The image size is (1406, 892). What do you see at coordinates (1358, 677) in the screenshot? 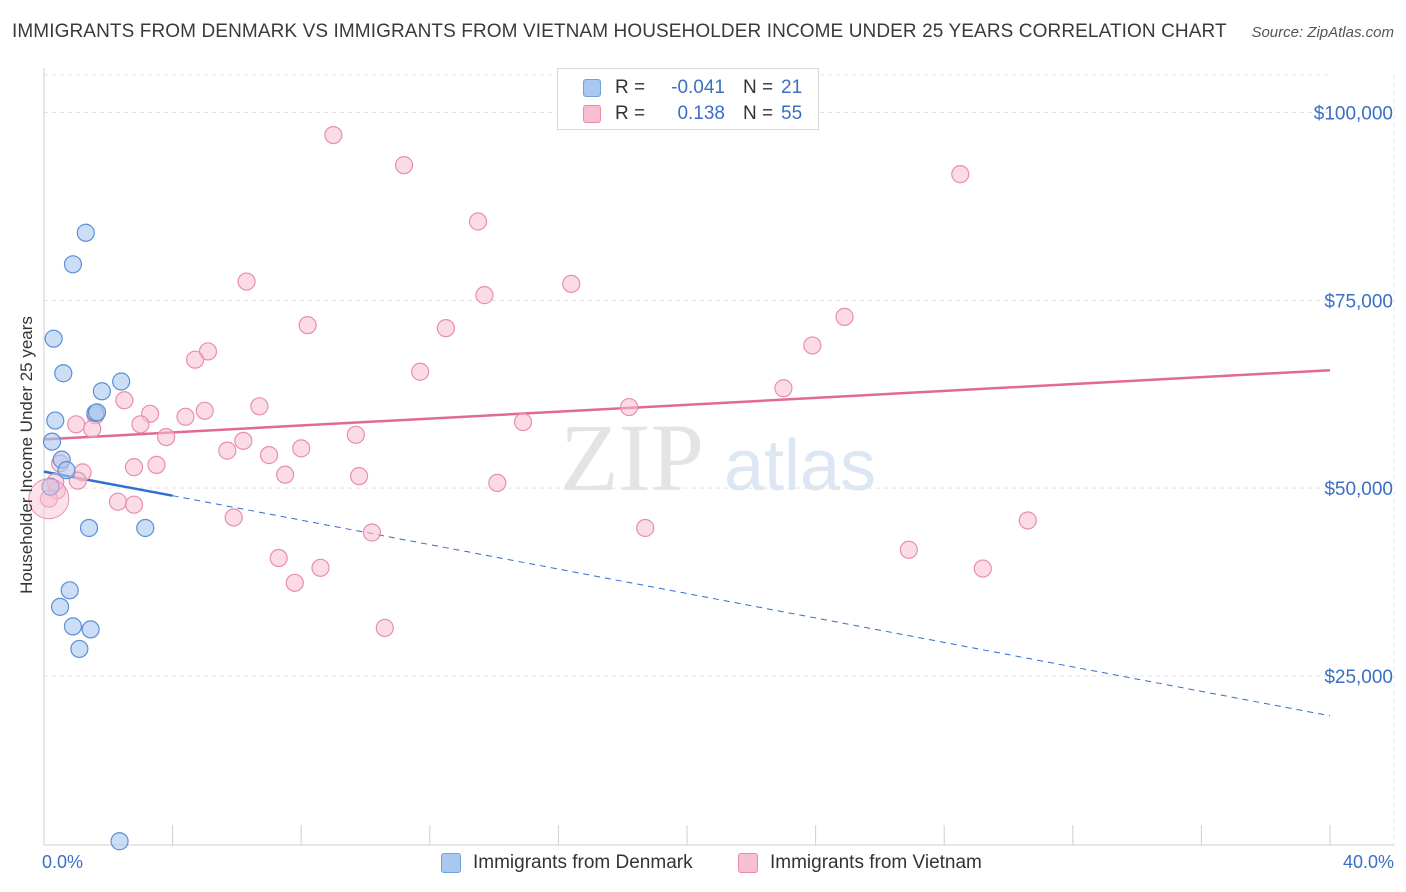
I see `y-tick-label: $25,000` at bounding box center [1358, 677].